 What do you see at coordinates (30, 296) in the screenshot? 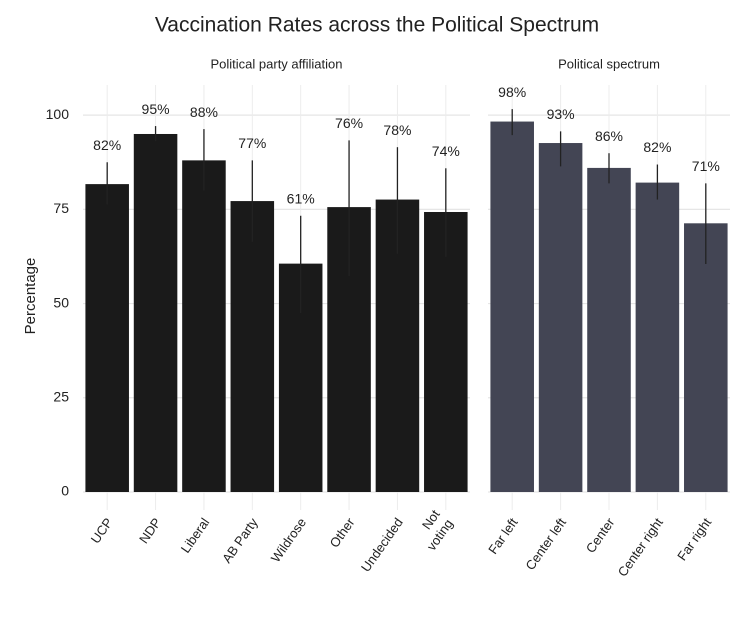
I see `y-axis-label: Percentage` at bounding box center [30, 296].